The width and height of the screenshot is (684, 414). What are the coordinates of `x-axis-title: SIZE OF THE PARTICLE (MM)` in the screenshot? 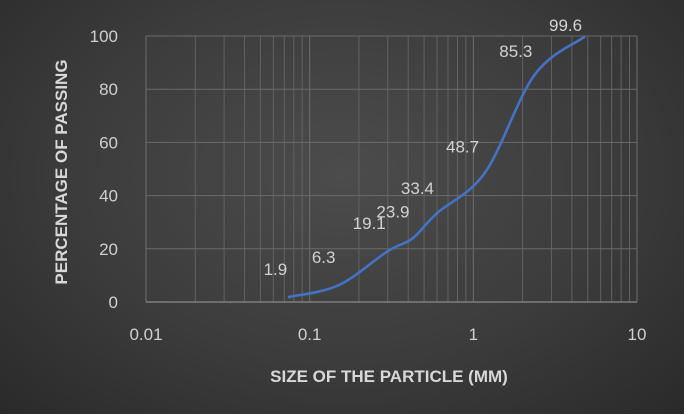 It's located at (389, 376).